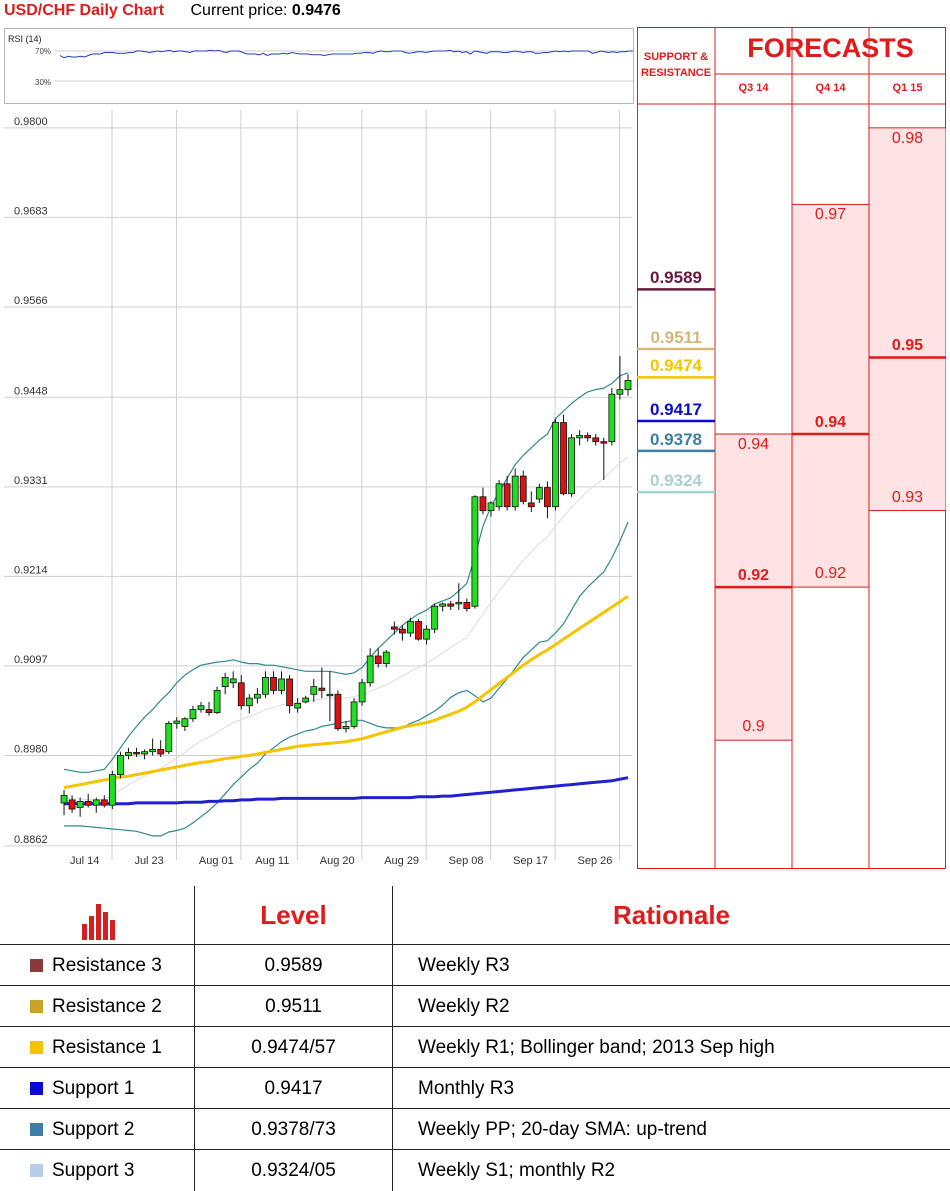 Image resolution: width=950 pixels, height=1191 pixels. What do you see at coordinates (346, 791) in the screenshot?
I see `sma-blue-line` at bounding box center [346, 791].